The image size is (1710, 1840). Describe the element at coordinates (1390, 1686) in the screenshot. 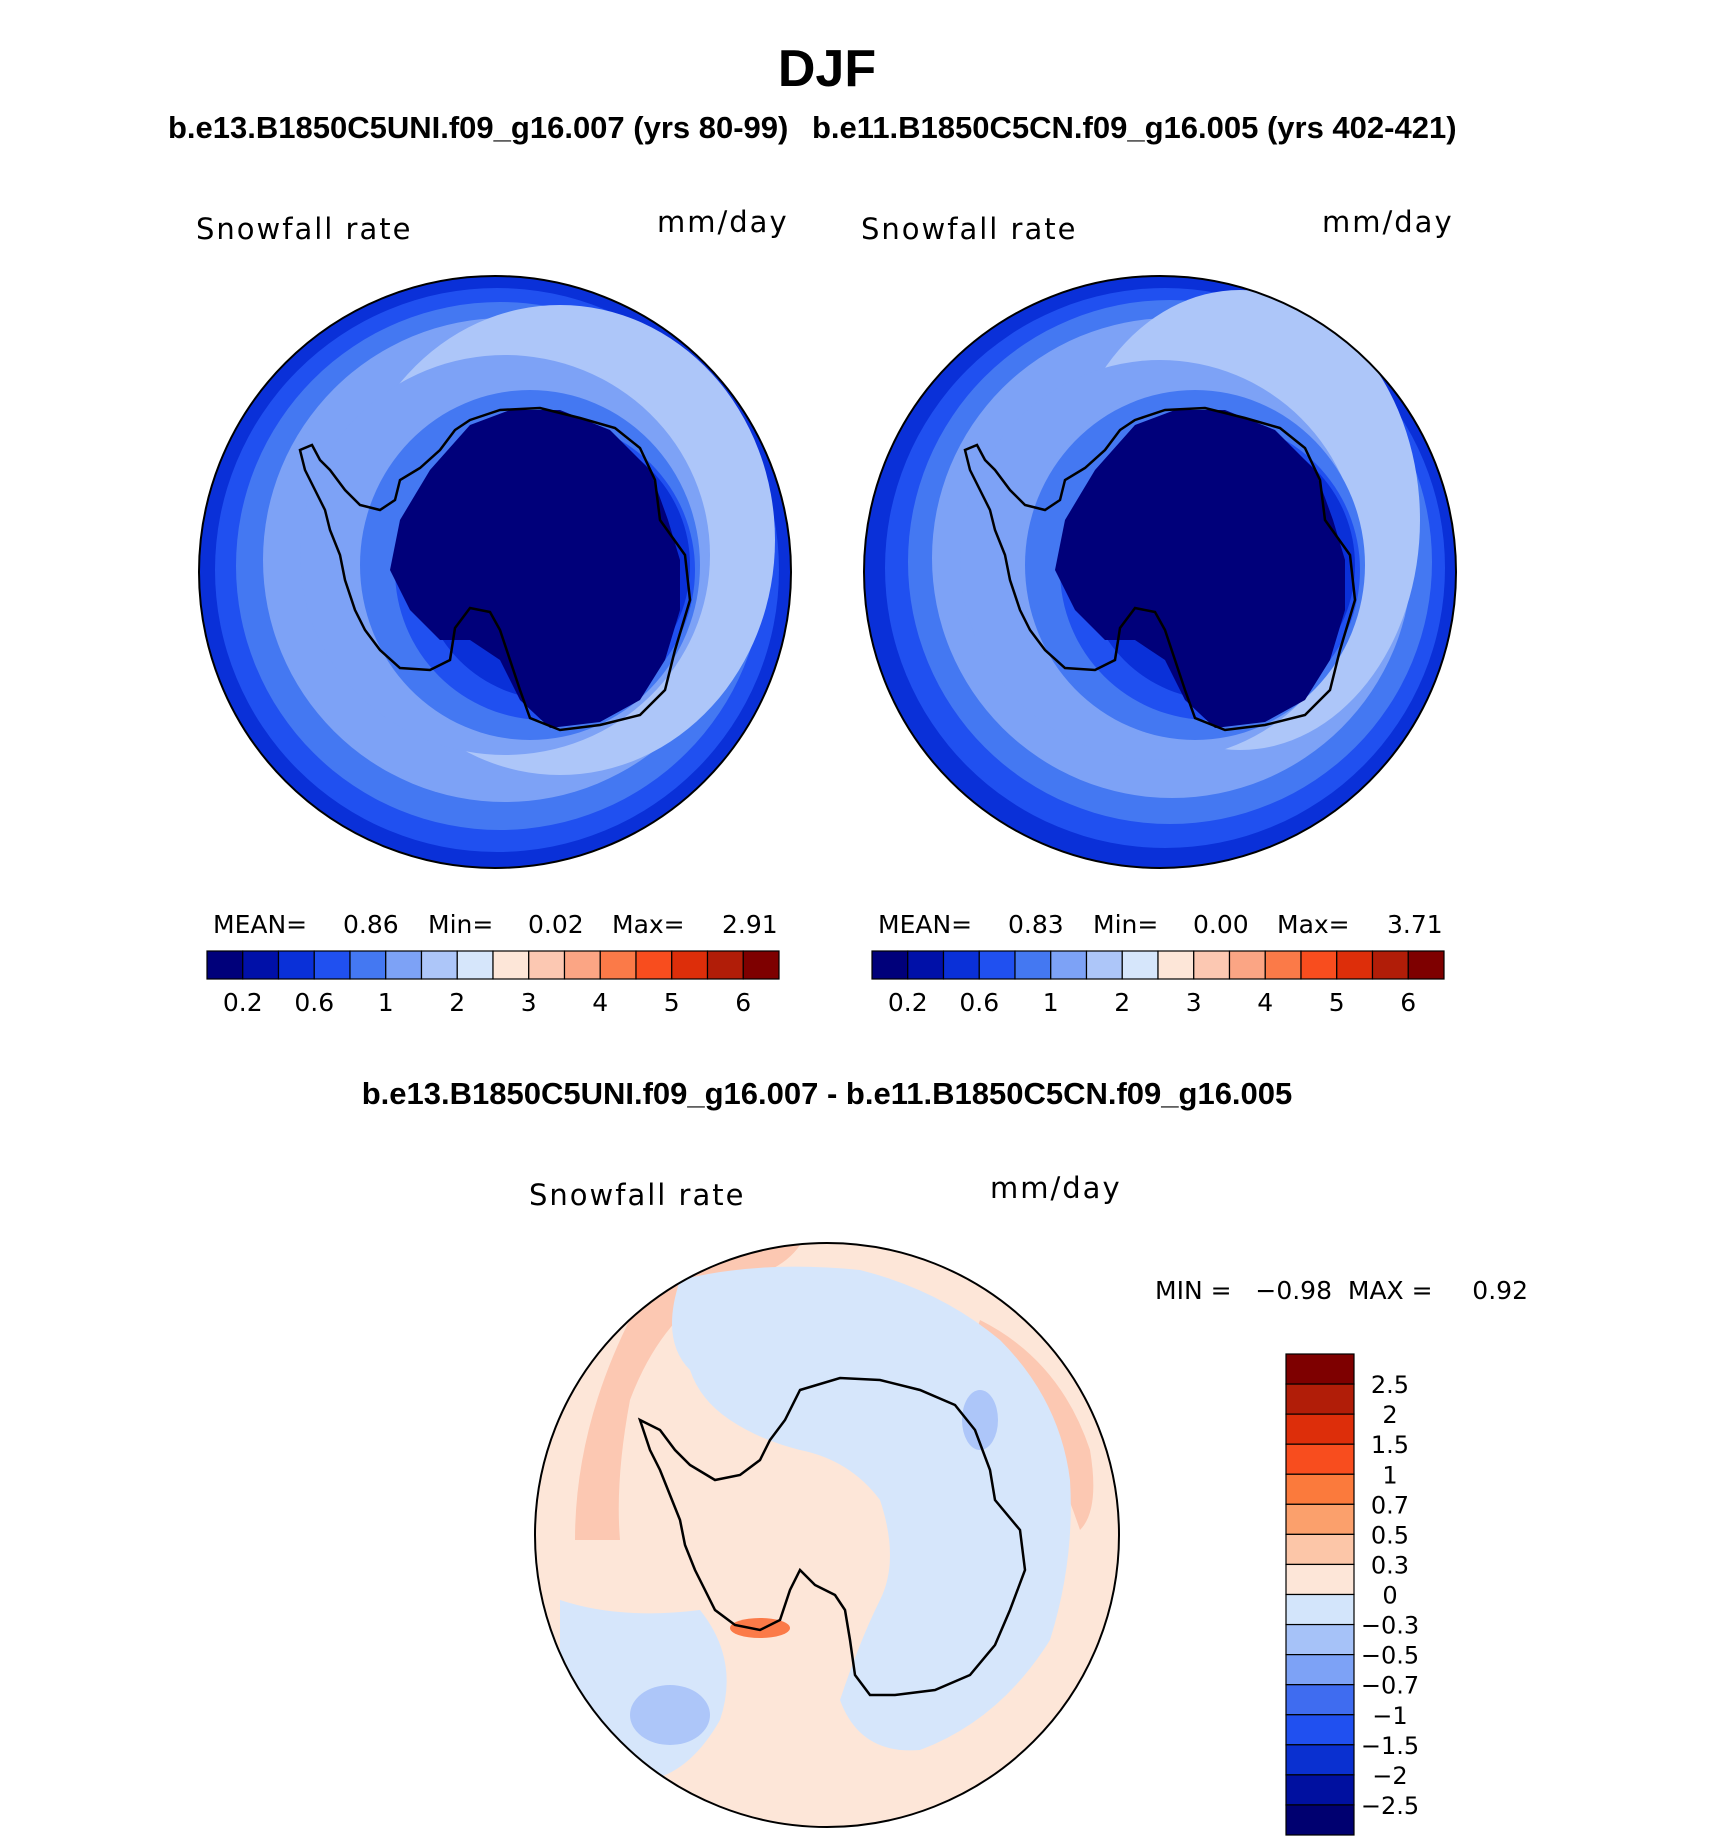

I see `colorbar-tick-label: −0.7` at that location.